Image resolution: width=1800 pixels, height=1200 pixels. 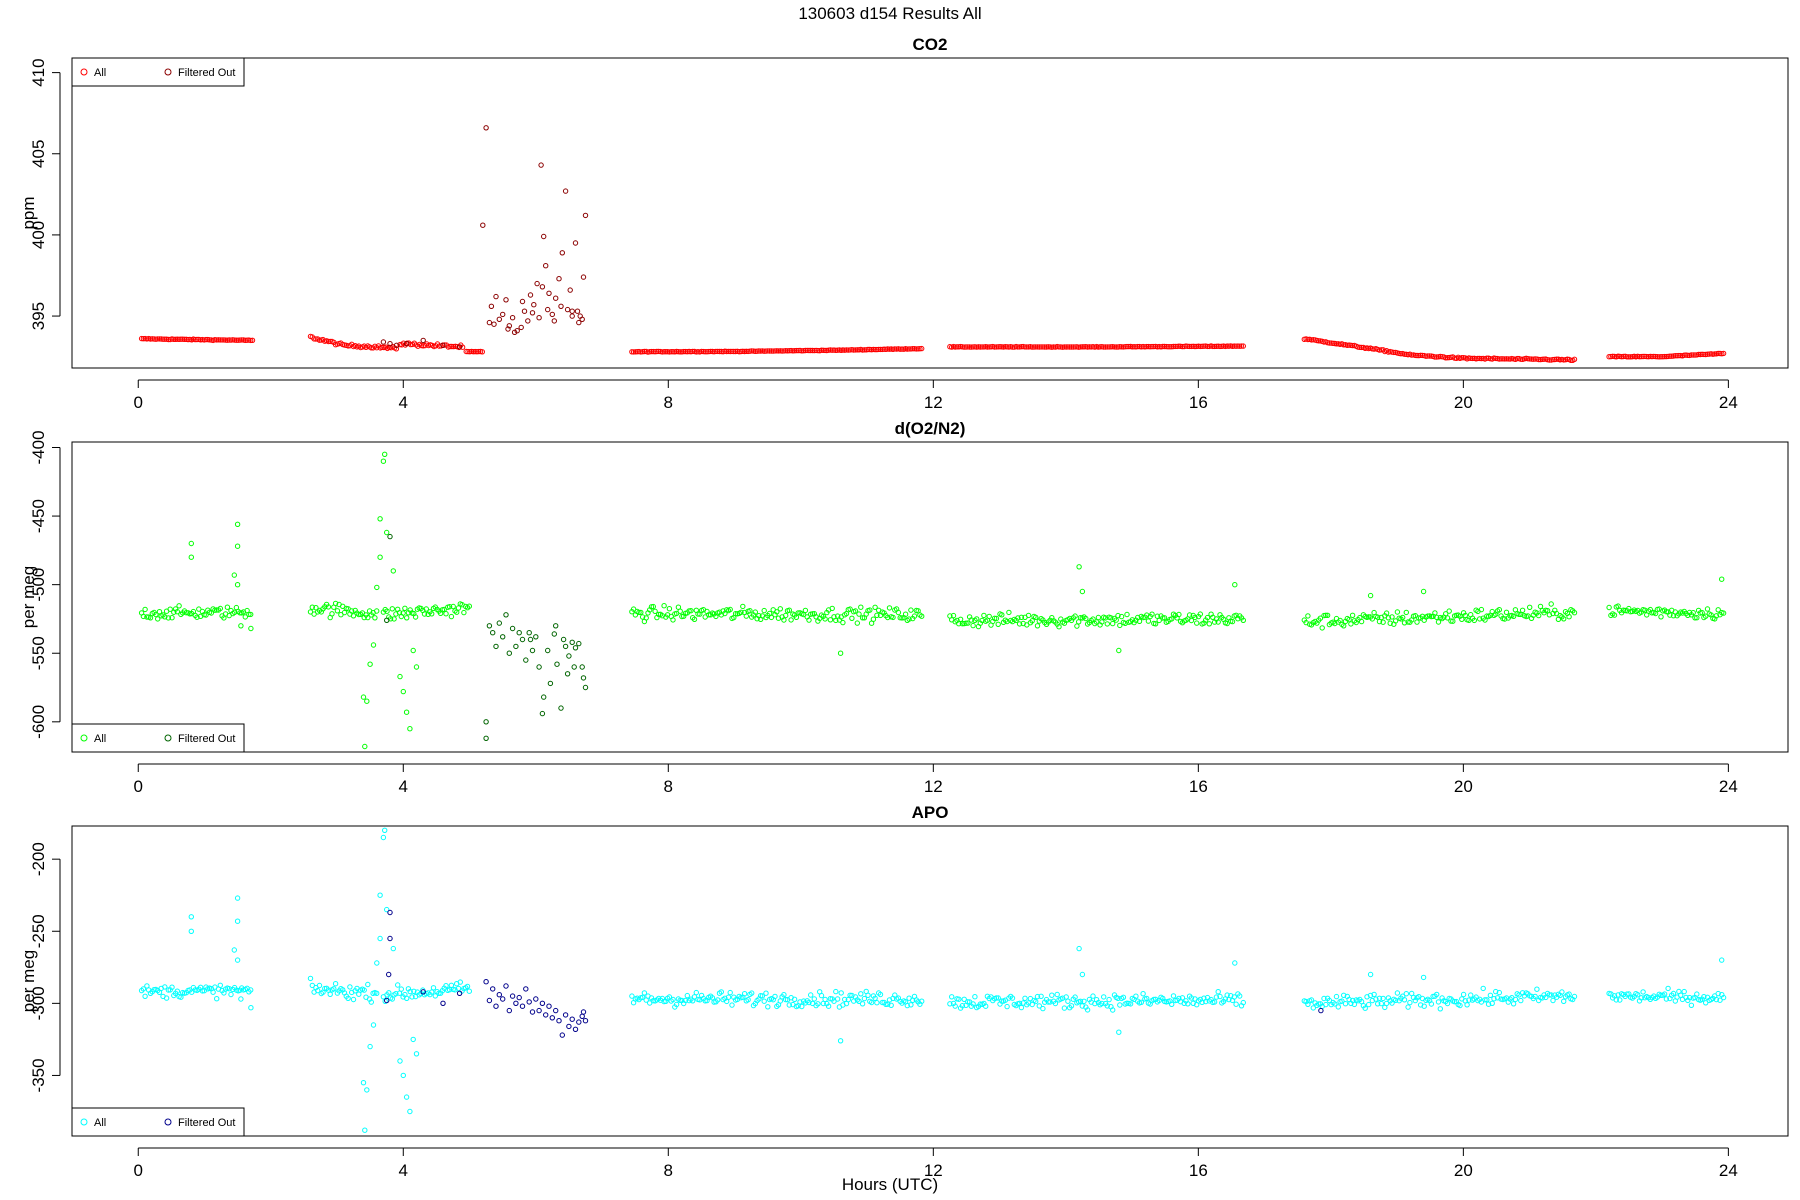 What do you see at coordinates (158, 738) in the screenshot?
I see `legend: All Filtered Out` at bounding box center [158, 738].